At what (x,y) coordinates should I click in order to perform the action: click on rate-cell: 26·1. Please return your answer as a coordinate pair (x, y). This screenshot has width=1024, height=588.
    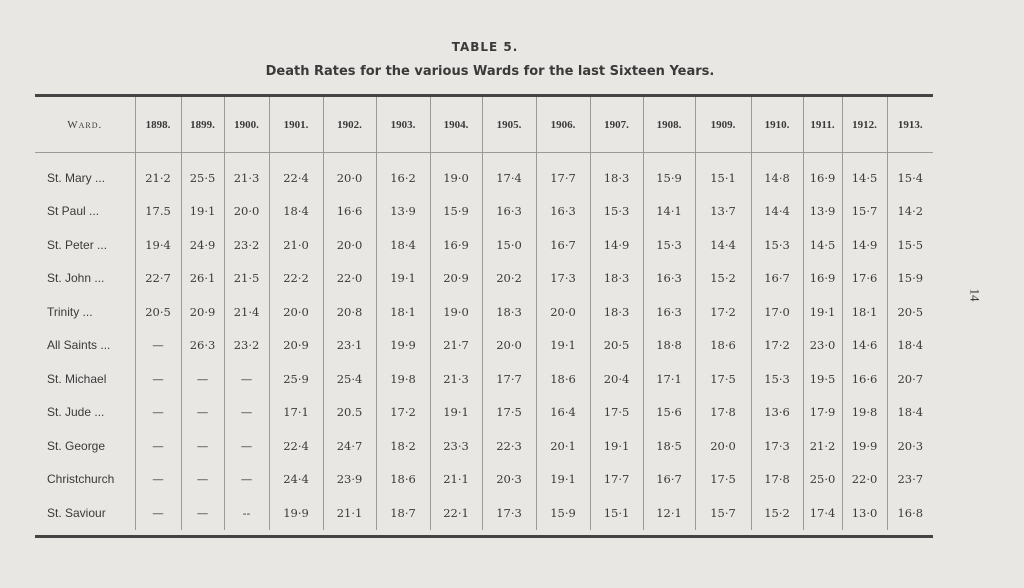
    Looking at the image, I should click on (202, 278).